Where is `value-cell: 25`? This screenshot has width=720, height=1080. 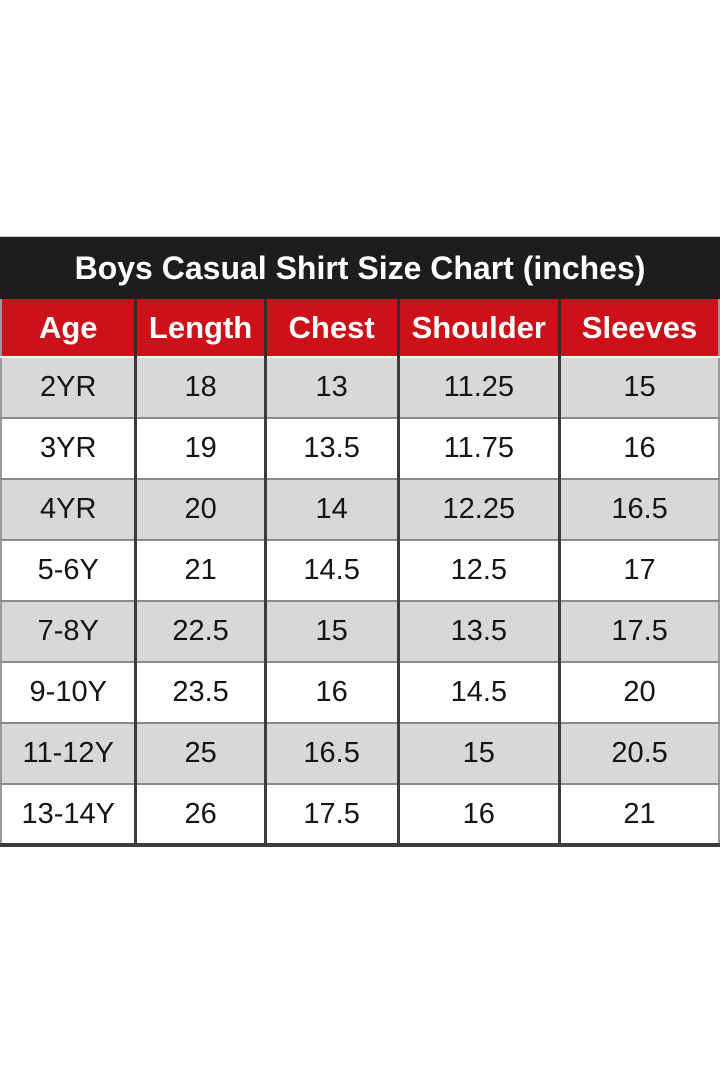 value-cell: 25 is located at coordinates (200, 753).